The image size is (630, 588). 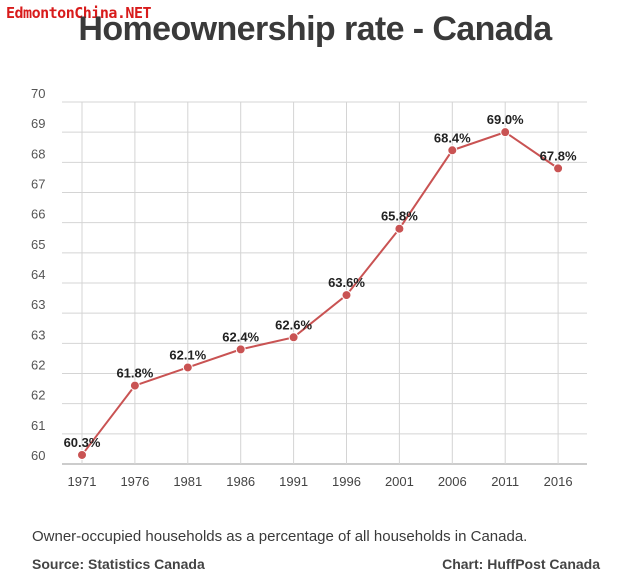 I want to click on y-tick-label: 64, so click(x=38, y=274).